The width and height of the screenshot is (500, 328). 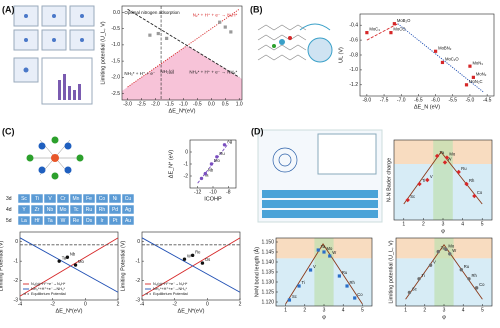 I want to click on legend-label: NH₂*+H⁺+e⁻→NH₃*, so click(x=170, y=289).